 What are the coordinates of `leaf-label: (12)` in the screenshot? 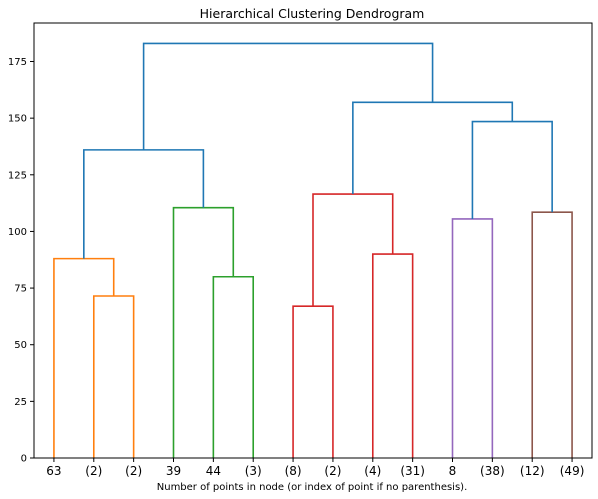 It's located at (532, 471).